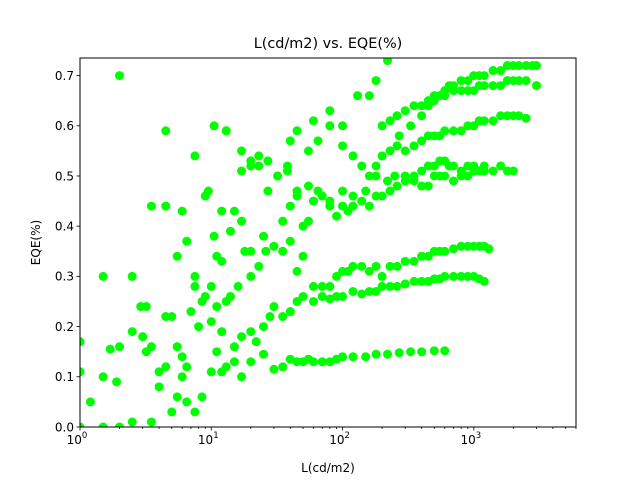  Describe the element at coordinates (322, 437) in the screenshot. I see `x-axis-ticks: 100 101 102 103` at that location.